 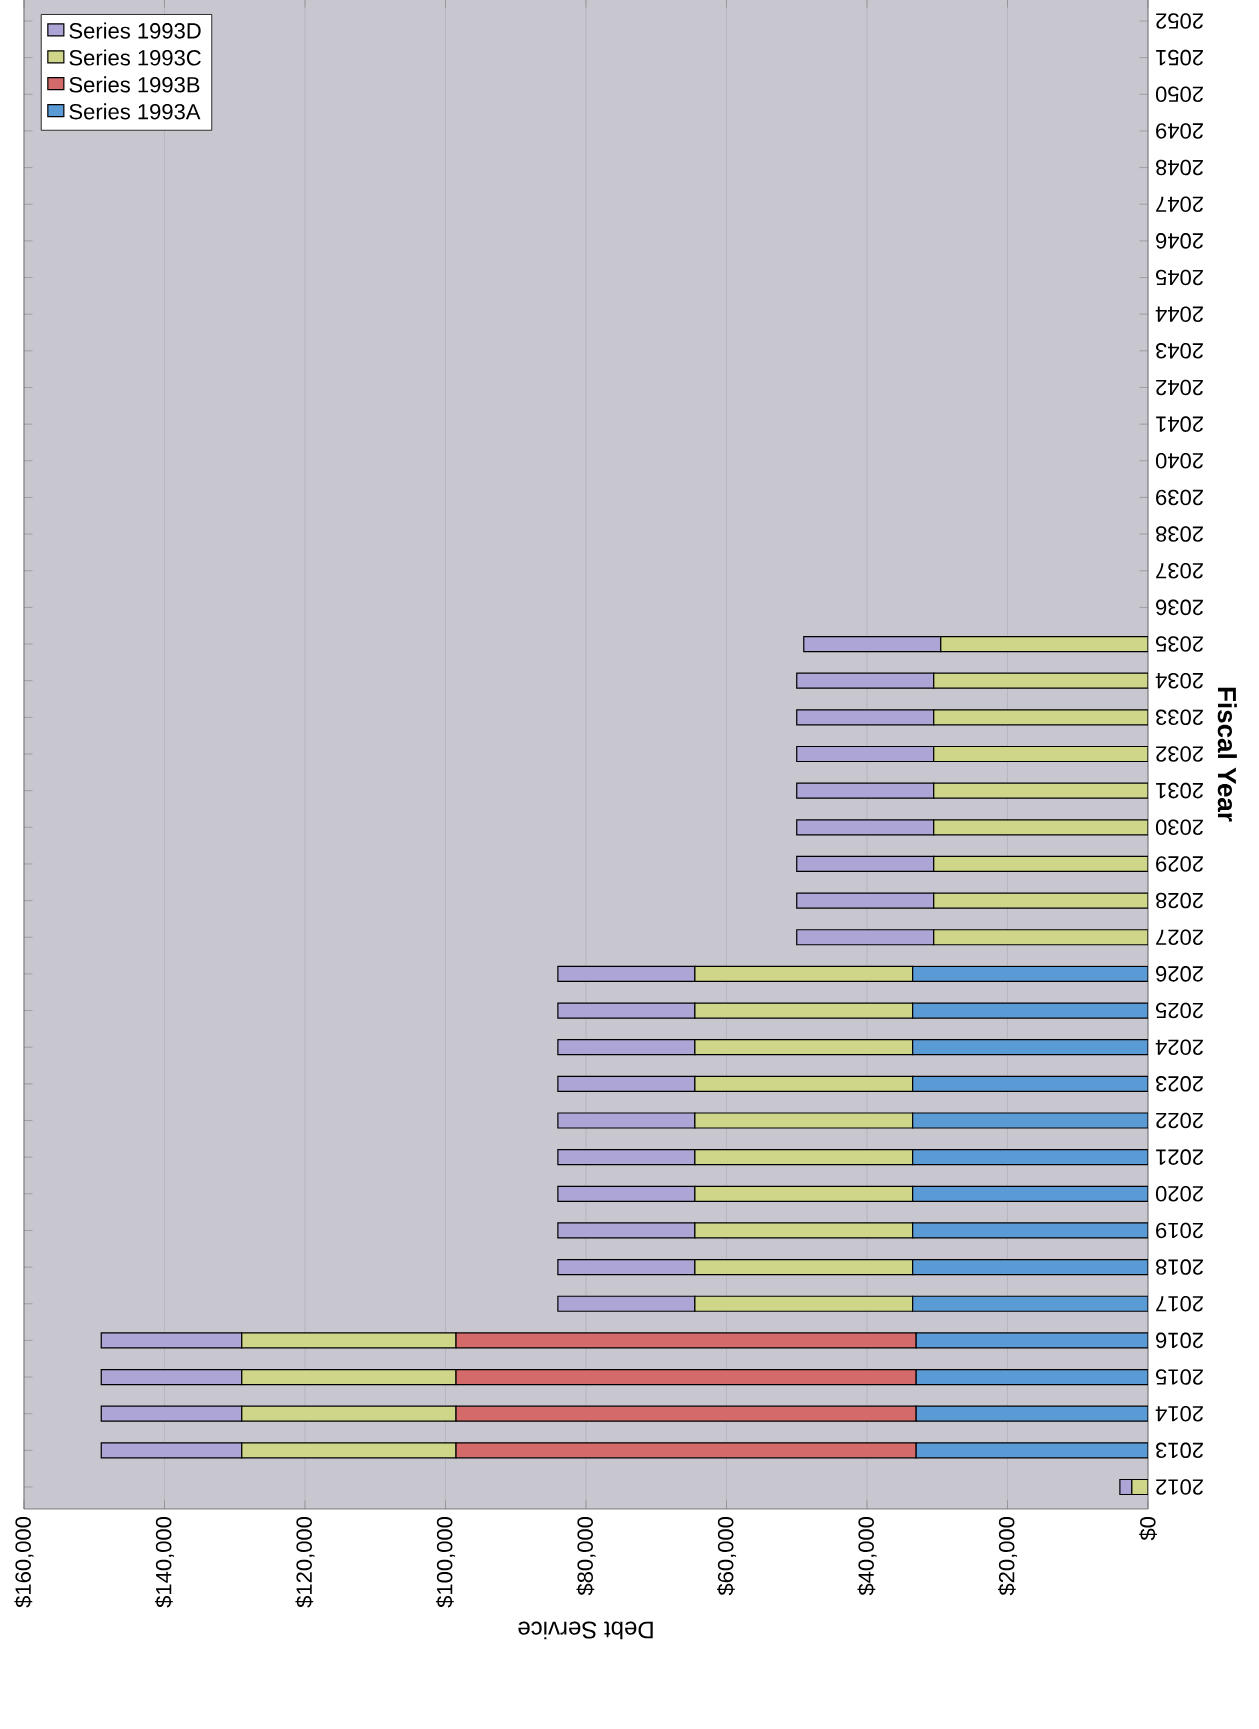 What do you see at coordinates (1007, 1556) in the screenshot?
I see `x-tick-label: $20,000` at bounding box center [1007, 1556].